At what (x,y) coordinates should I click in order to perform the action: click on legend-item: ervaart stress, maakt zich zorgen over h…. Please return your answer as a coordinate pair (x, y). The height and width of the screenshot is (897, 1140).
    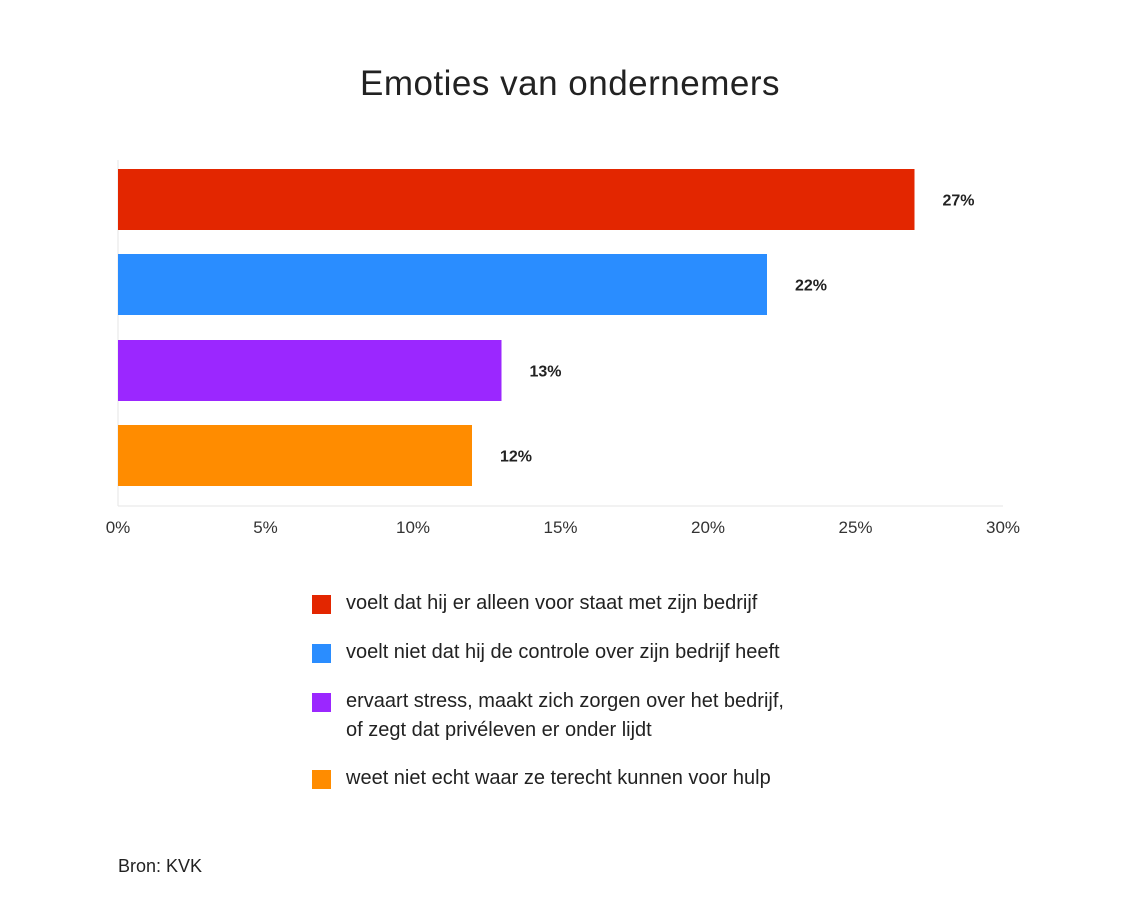
    Looking at the image, I should click on (548, 717).